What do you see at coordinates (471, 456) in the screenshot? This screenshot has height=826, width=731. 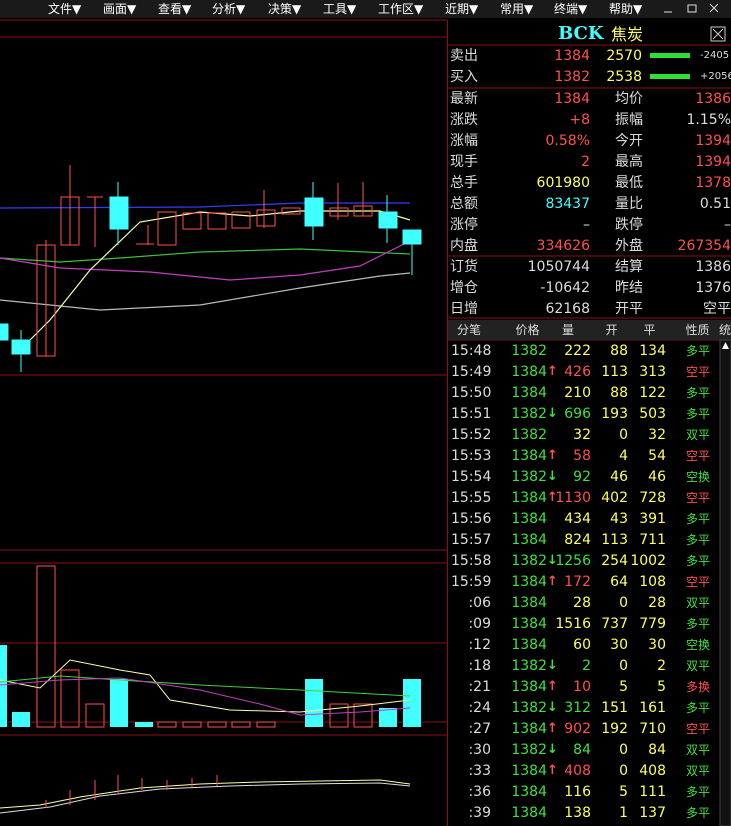 I see `trade-time: 15:53` at bounding box center [471, 456].